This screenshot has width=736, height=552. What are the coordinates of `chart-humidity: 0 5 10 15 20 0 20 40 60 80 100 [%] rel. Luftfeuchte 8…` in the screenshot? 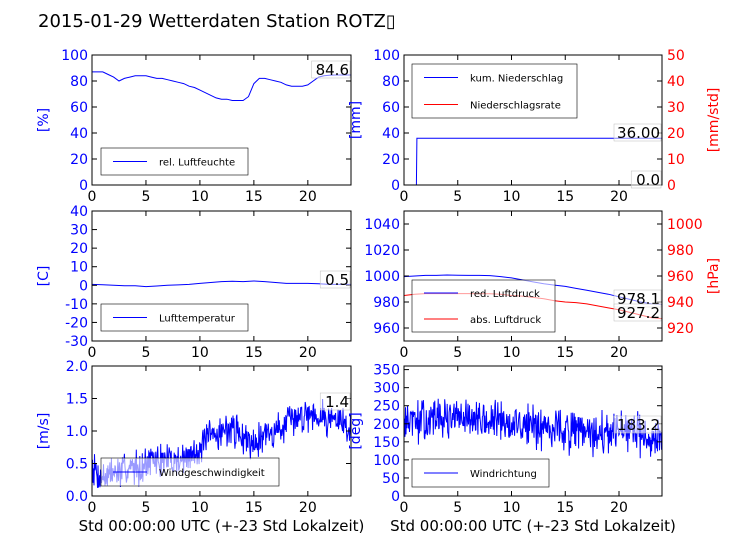 It's located at (194, 126).